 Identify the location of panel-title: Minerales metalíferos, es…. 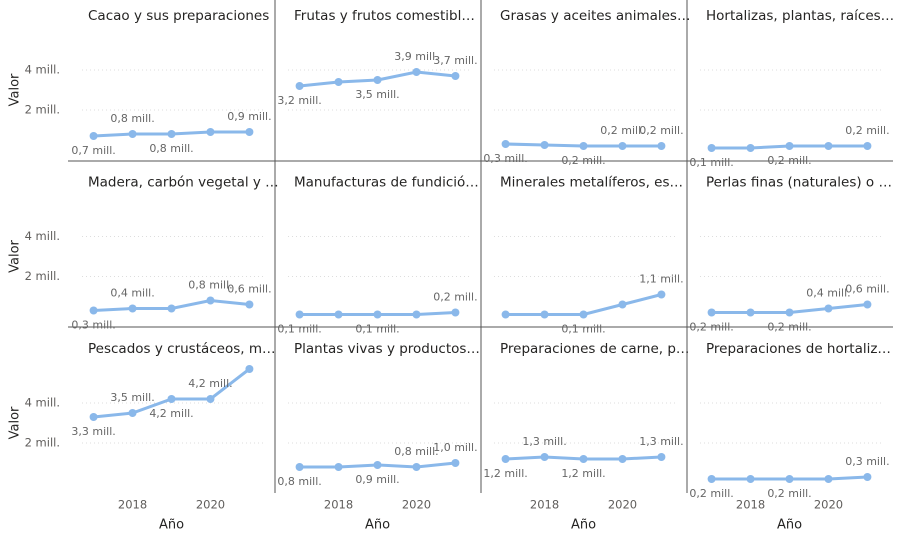
(591, 183).